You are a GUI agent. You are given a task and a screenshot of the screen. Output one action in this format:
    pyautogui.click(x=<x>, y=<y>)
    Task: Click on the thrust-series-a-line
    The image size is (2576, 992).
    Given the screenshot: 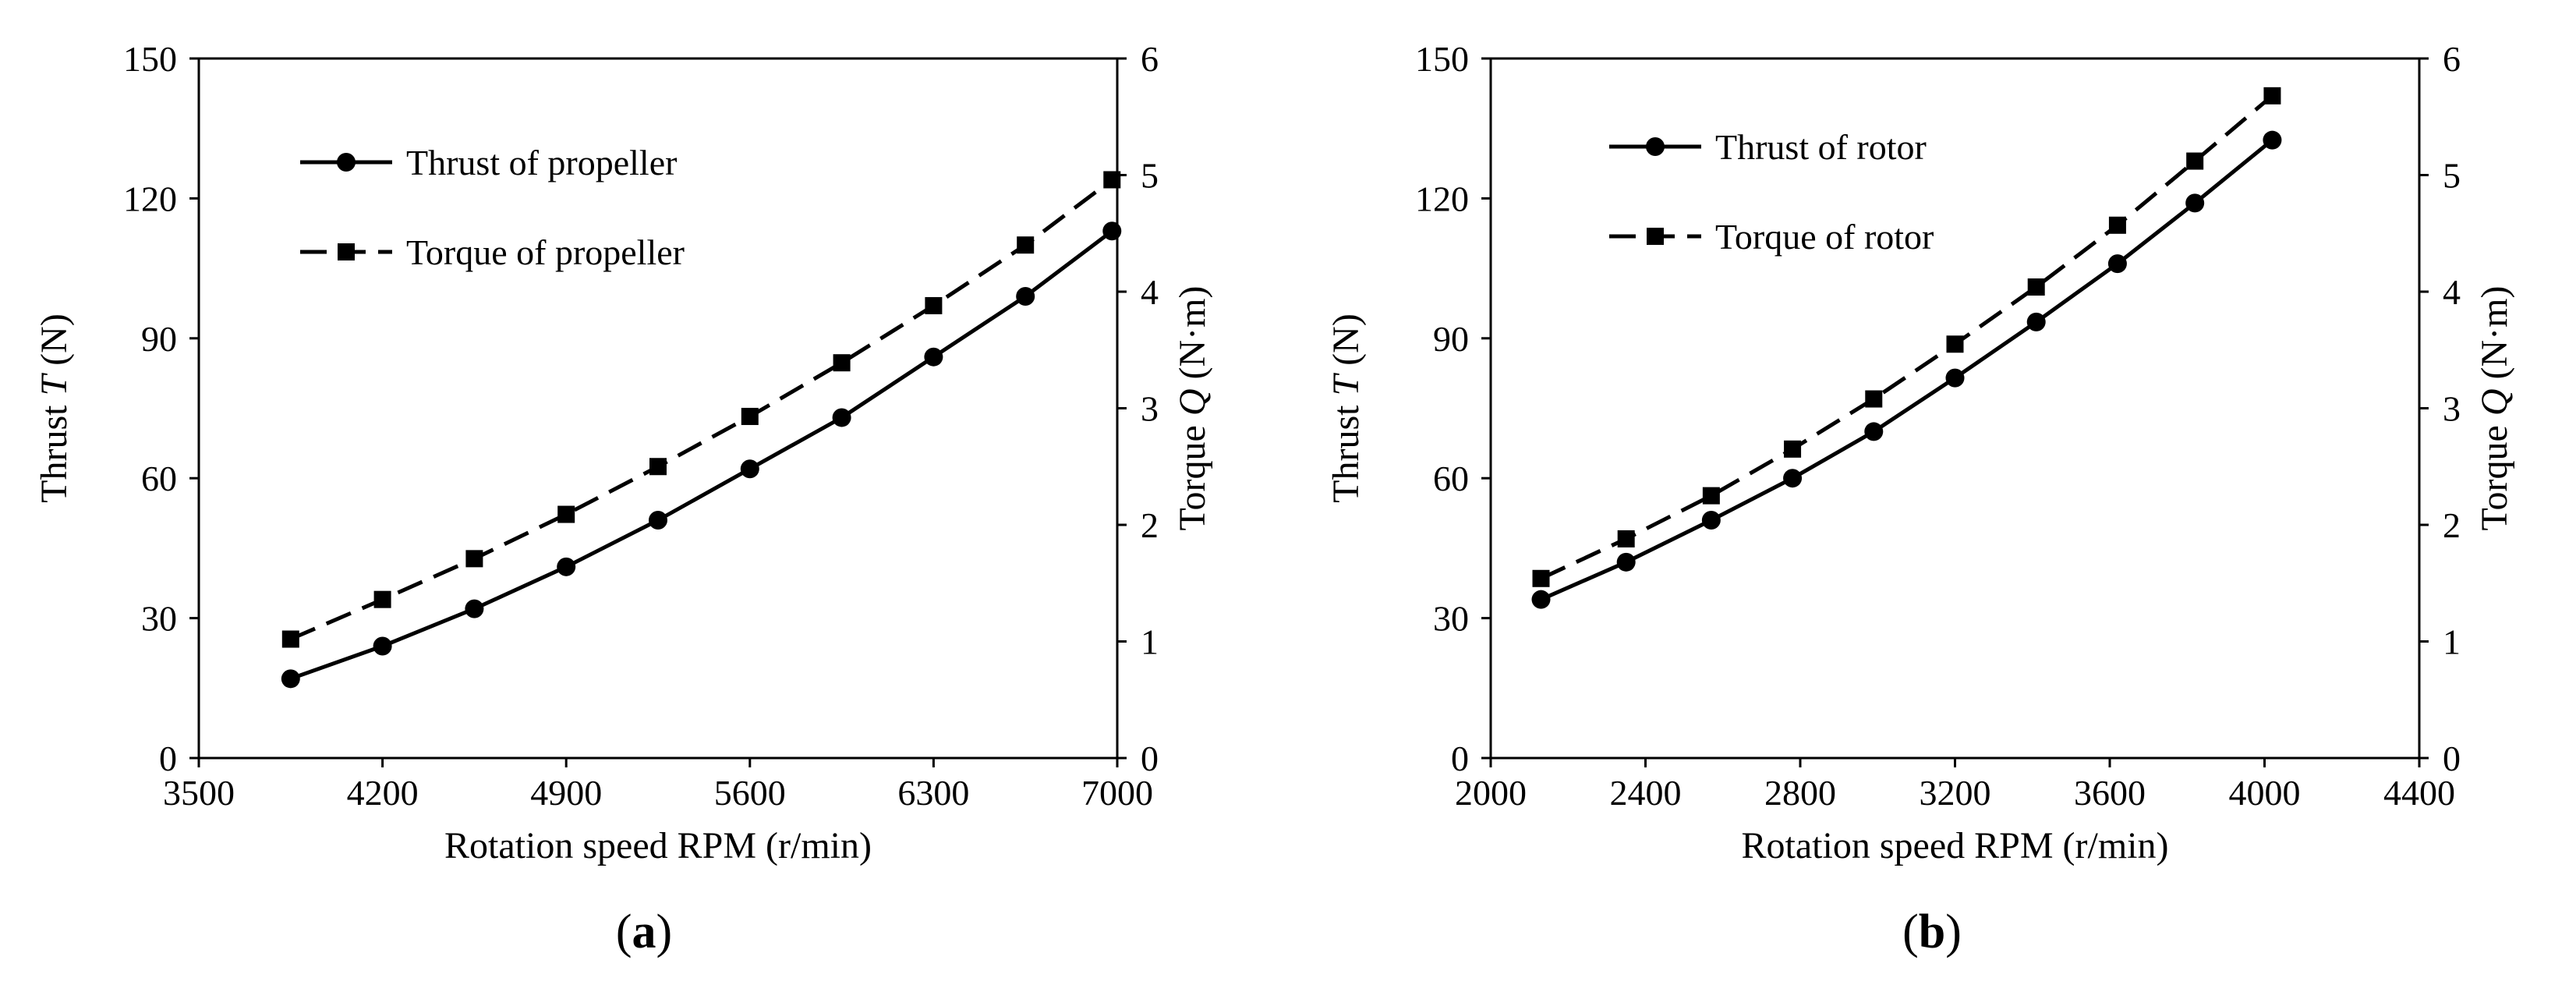 What is the action you would take?
    pyautogui.click(x=701, y=455)
    